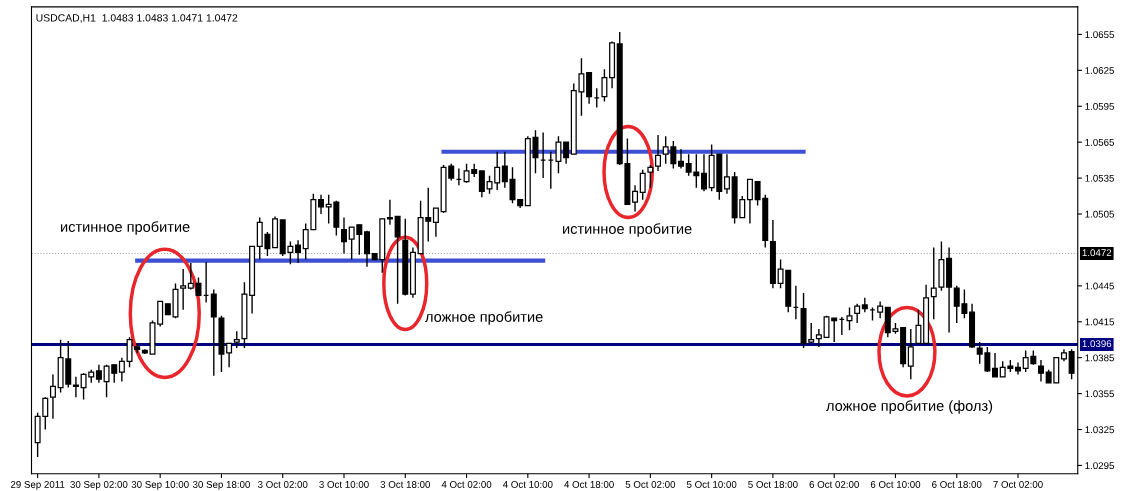  What do you see at coordinates (711, 484) in the screenshot?
I see `x-tick-label: 5 Oct 10:00` at bounding box center [711, 484].